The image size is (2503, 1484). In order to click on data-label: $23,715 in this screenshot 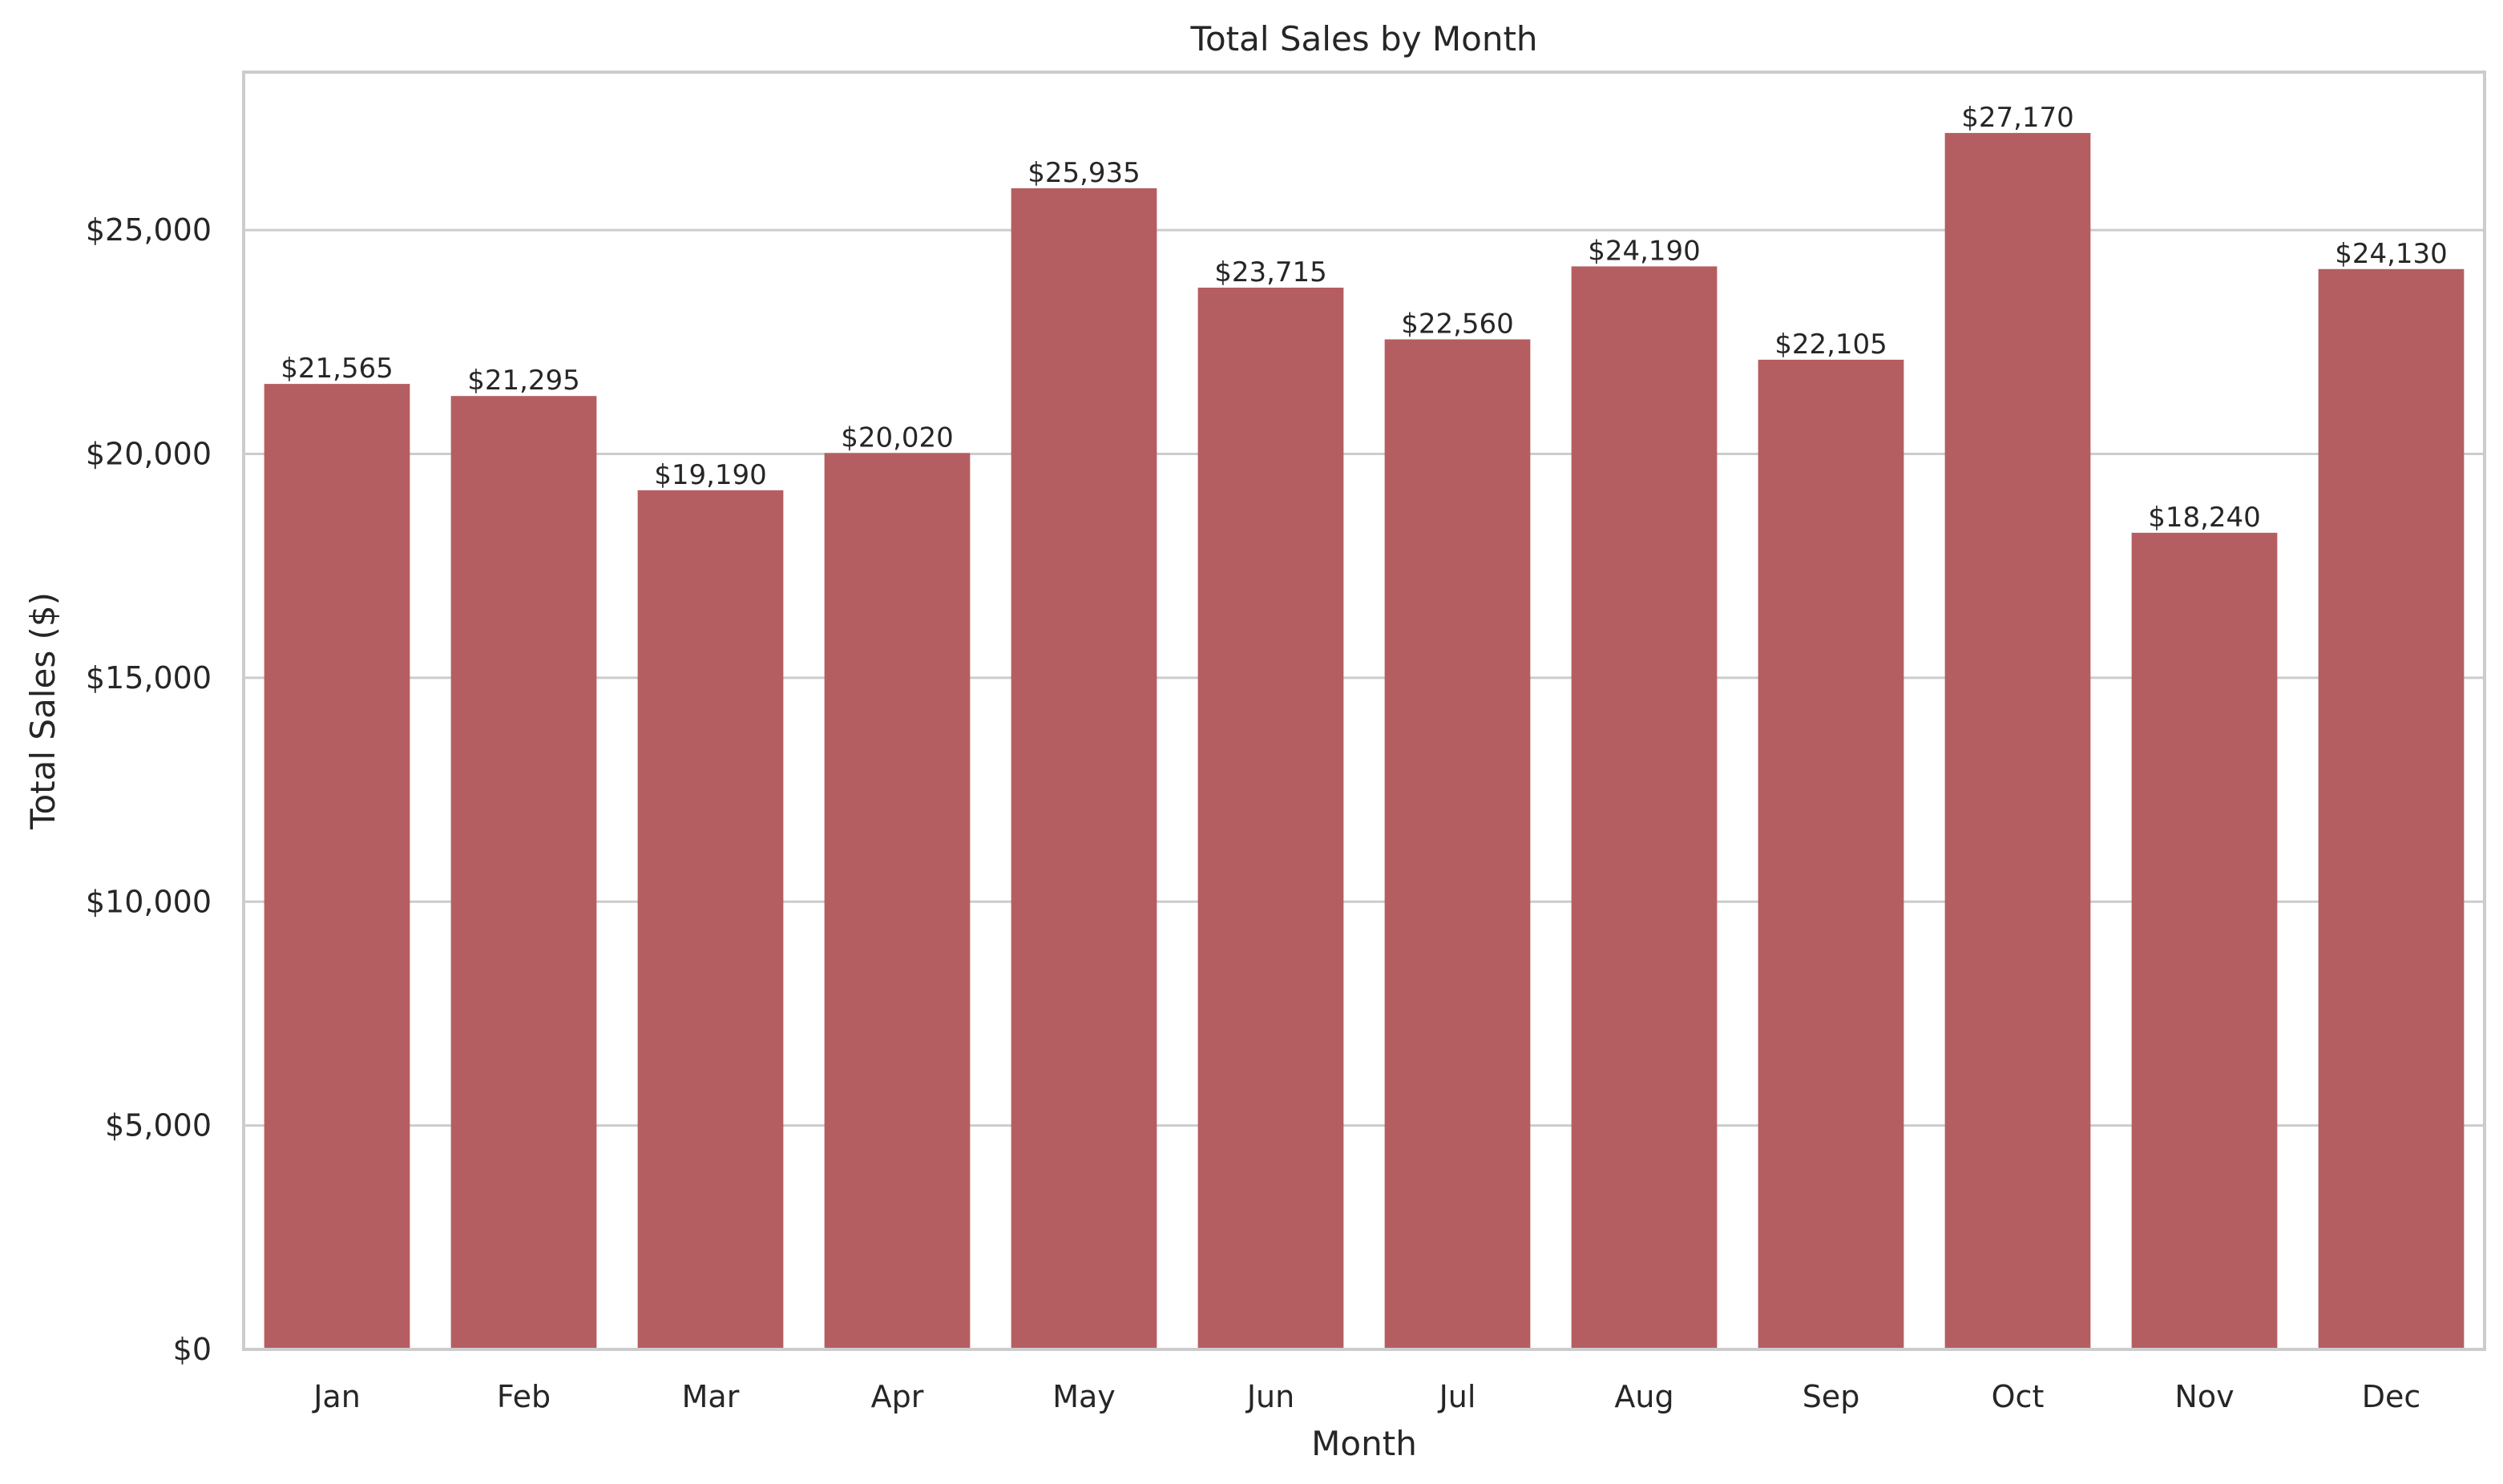, I will do `click(1270, 272)`.